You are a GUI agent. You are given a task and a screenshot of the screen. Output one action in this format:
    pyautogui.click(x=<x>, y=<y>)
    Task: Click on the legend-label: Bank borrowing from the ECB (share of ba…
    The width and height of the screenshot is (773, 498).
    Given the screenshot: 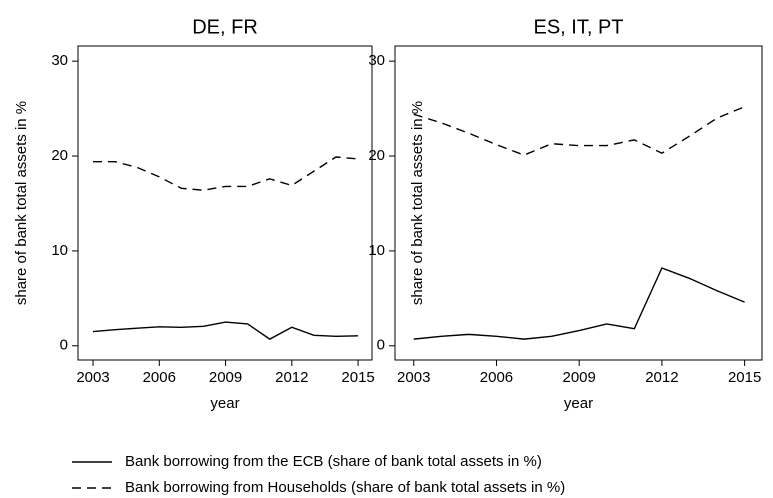 What is the action you would take?
    pyautogui.click(x=333, y=461)
    